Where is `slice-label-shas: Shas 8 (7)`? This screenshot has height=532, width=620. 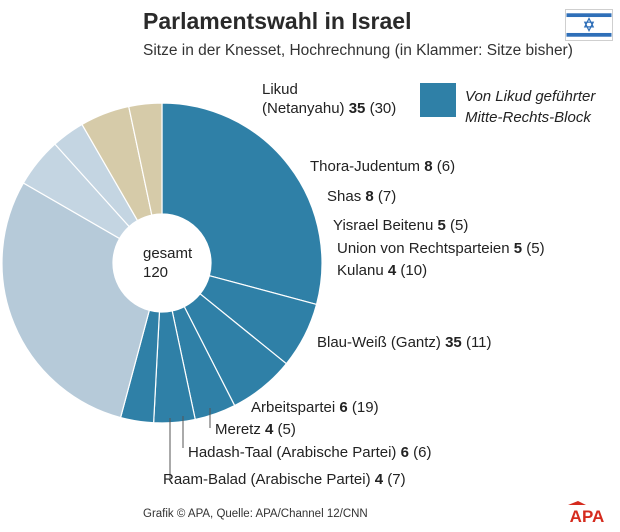
slice-label-shas: Shas 8 (7) is located at coordinates (362, 196).